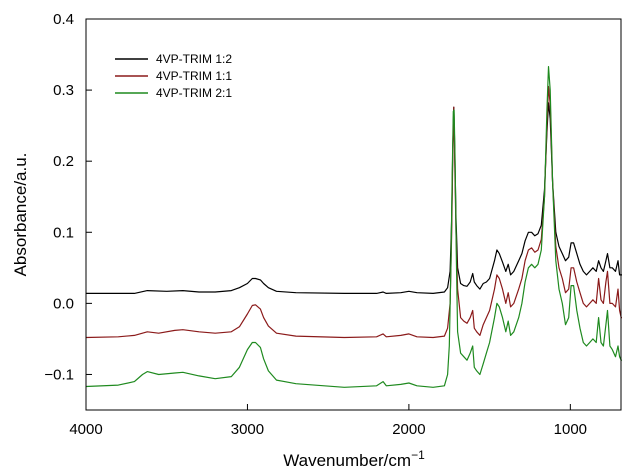  I want to click on y-tick-label: 0.4, so click(63, 19).